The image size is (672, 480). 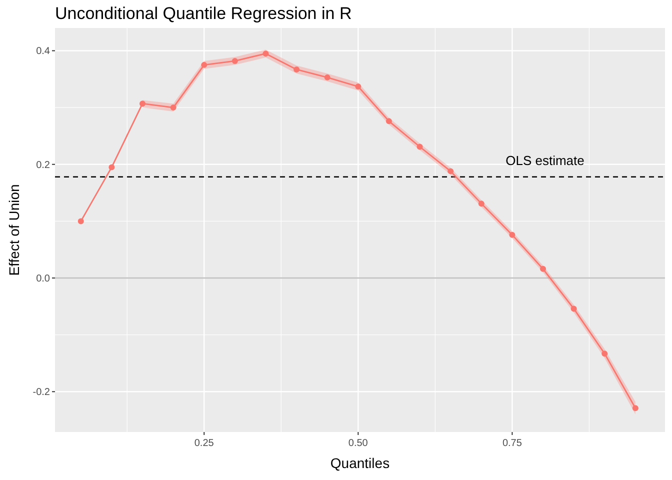 What do you see at coordinates (512, 443) in the screenshot?
I see `x-tick-label: 0.75` at bounding box center [512, 443].